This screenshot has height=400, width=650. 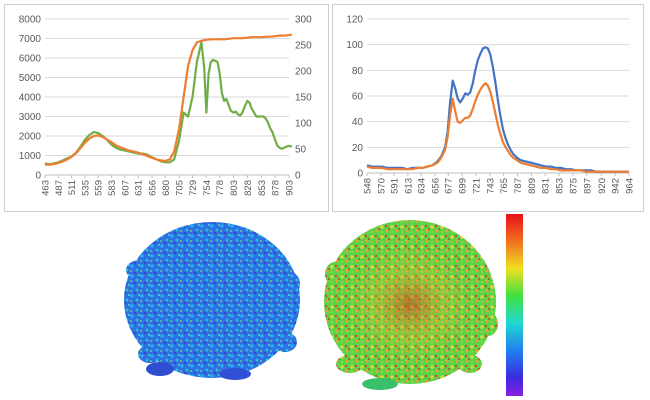 I want to click on x-tick-label: 631, so click(x=139, y=188).